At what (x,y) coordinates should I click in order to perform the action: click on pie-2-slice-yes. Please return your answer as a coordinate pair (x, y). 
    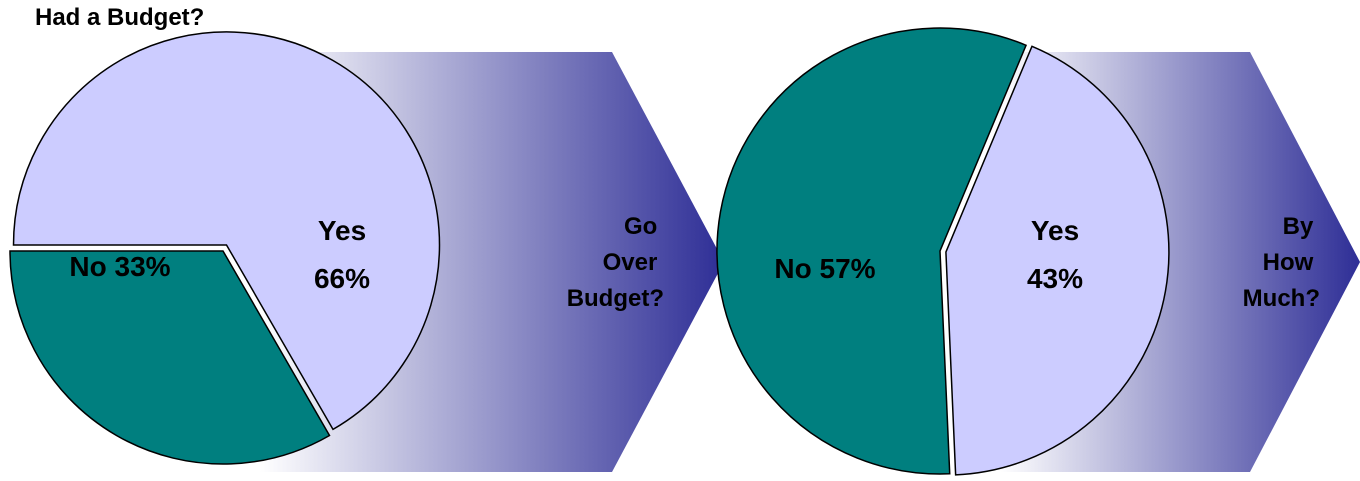
    Looking at the image, I should click on (1057, 260).